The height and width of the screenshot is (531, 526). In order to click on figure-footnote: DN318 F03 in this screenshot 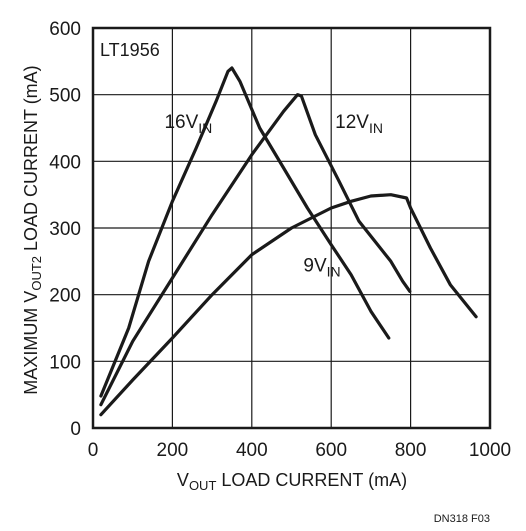, I will do `click(462, 519)`.